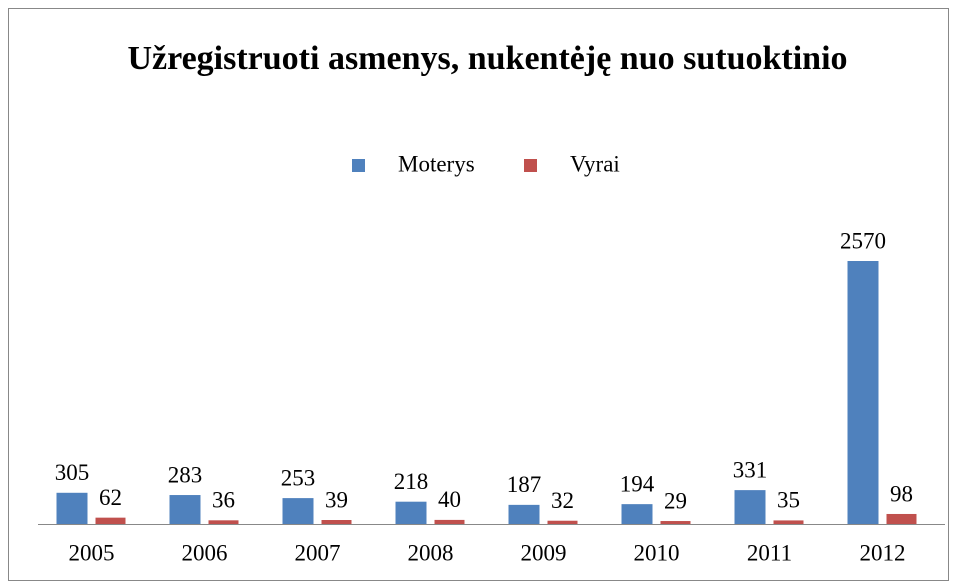 The width and height of the screenshot is (958, 582). Describe the element at coordinates (449, 499) in the screenshot. I see `data-label: 40` at that location.